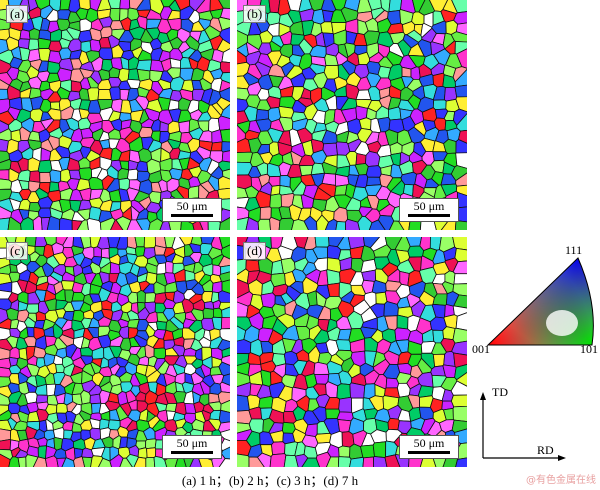  Describe the element at coordinates (574, 250) in the screenshot. I see `ipf-label-111: 111` at that location.